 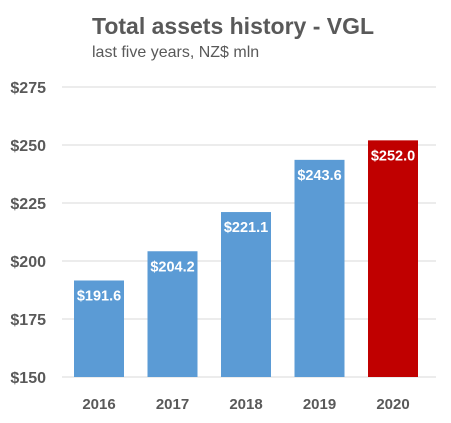 What do you see at coordinates (319, 404) in the screenshot?
I see `x-tick-label: 2019` at bounding box center [319, 404].